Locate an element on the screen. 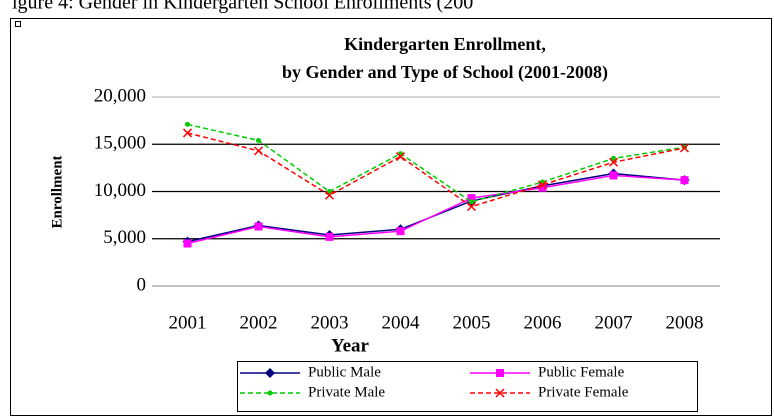 The height and width of the screenshot is (416, 774). x-tick-label: 2008 is located at coordinates (685, 322).